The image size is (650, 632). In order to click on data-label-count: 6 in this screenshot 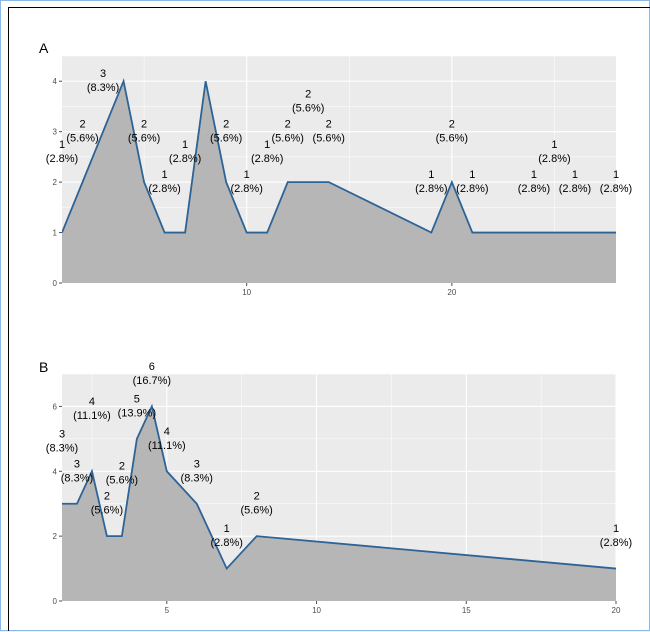, I will do `click(152, 367)`.